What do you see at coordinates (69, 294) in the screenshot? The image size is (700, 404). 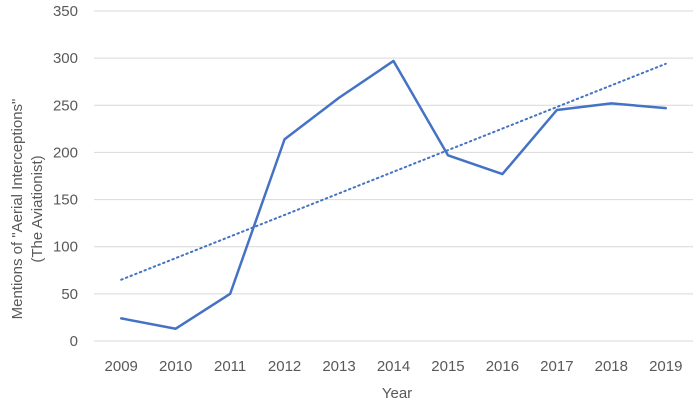 I see `y-tick-label: 50` at bounding box center [69, 294].